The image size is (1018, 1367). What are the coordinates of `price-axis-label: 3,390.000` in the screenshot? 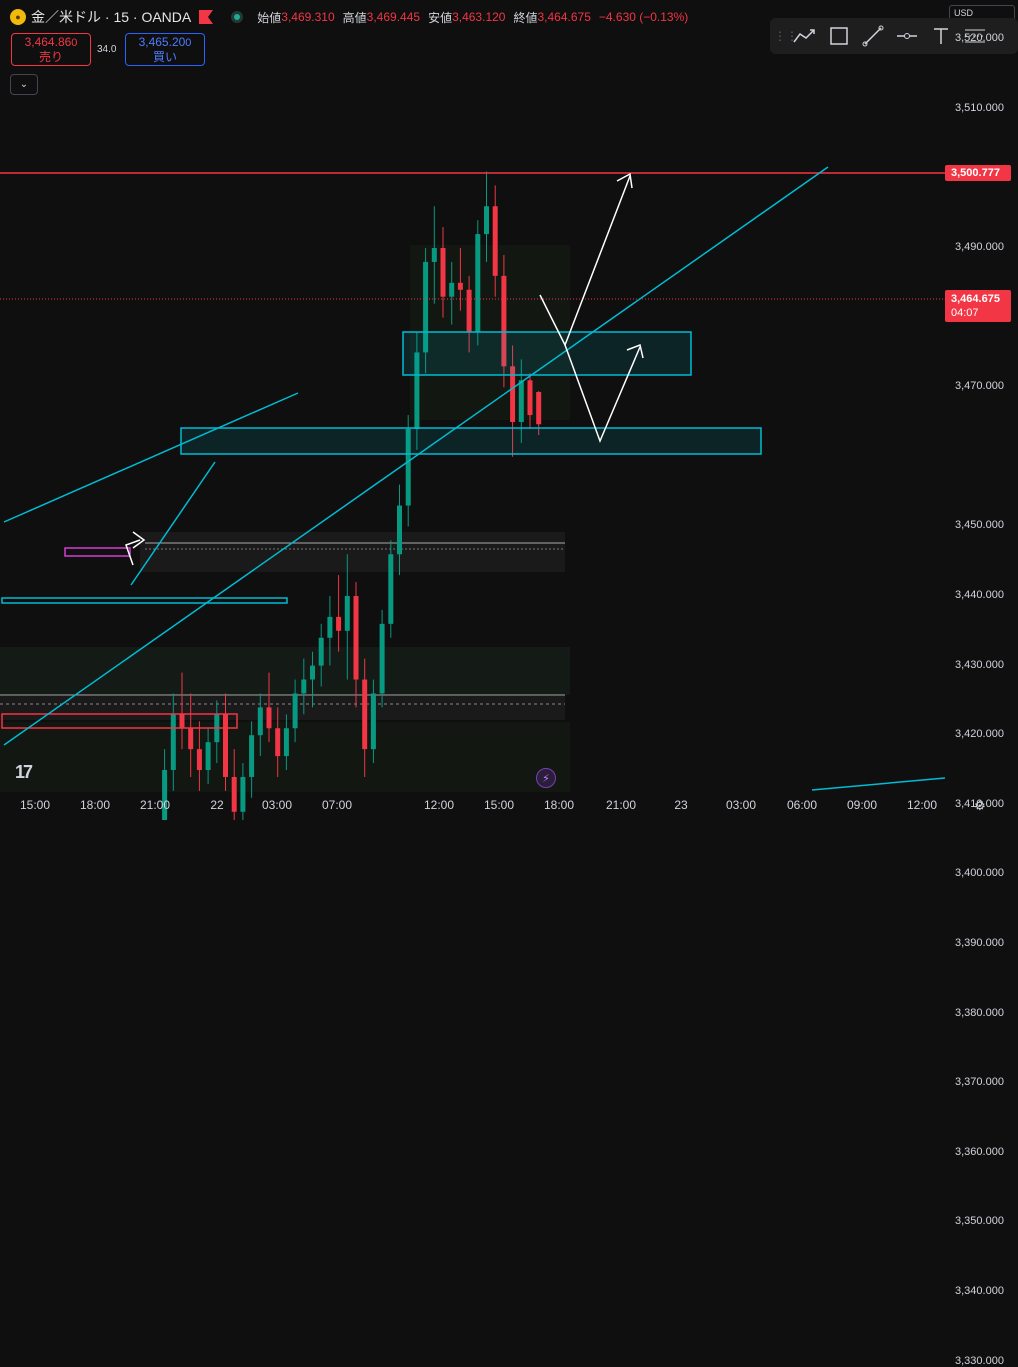 It's located at (979, 943).